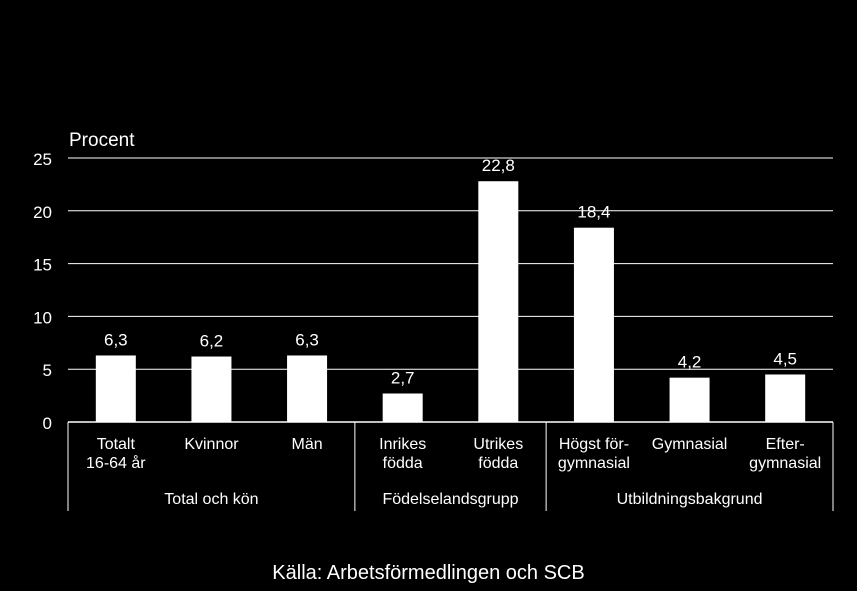 The image size is (857, 591). Describe the element at coordinates (102, 140) in the screenshot. I see `y-axis-title: Procent` at that location.